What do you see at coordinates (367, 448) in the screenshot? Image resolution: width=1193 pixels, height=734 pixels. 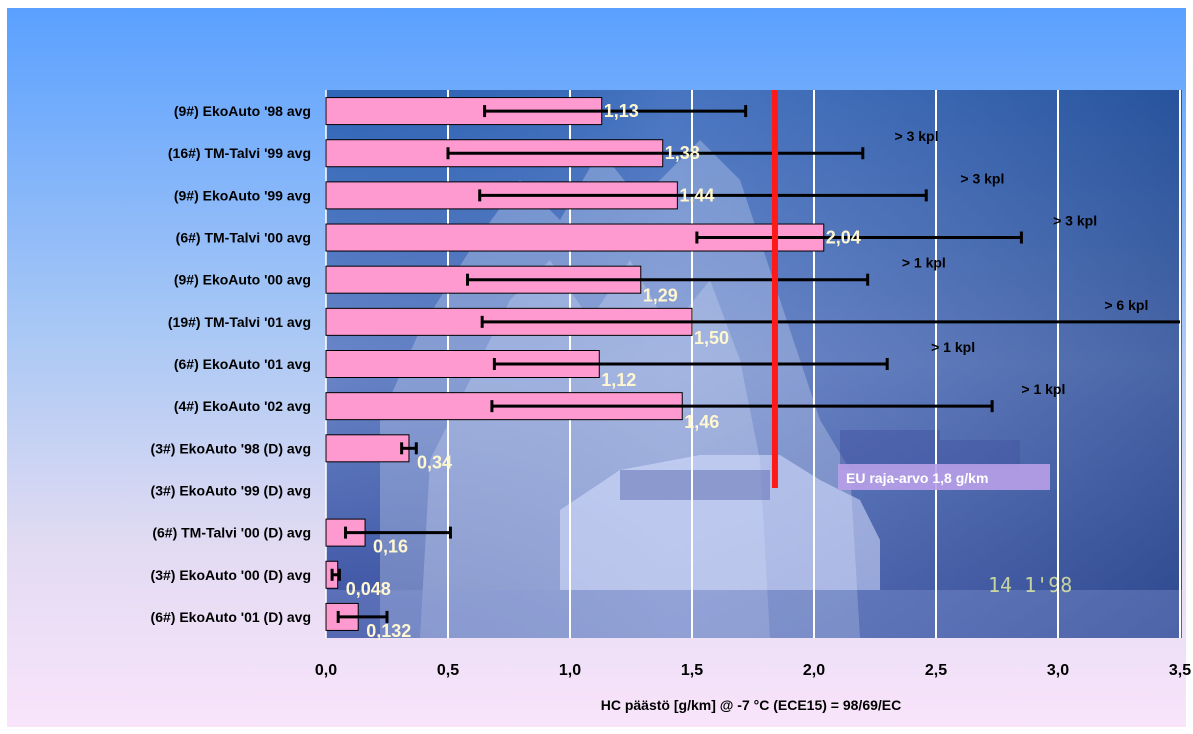 I see `bar` at bounding box center [367, 448].